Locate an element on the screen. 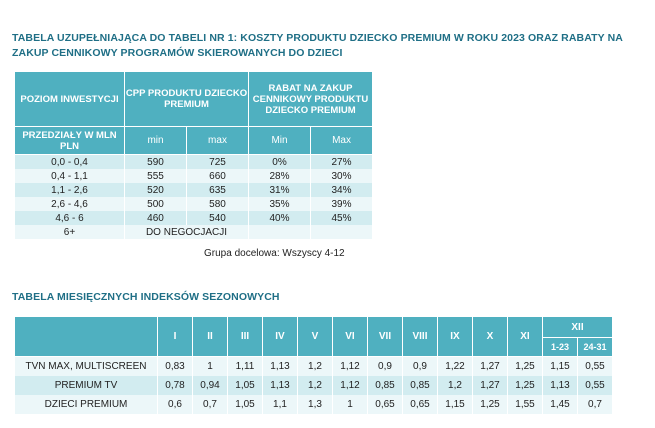 This screenshot has width=655, height=428. month-header: VIII is located at coordinates (420, 336).